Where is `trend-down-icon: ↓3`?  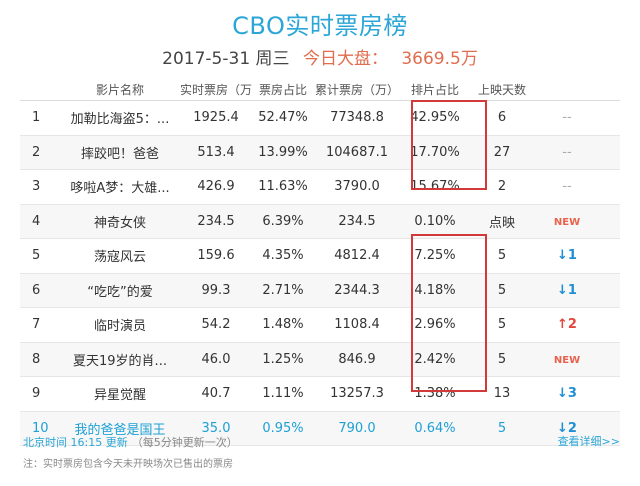
trend-down-icon: ↓3 is located at coordinates (567, 394).